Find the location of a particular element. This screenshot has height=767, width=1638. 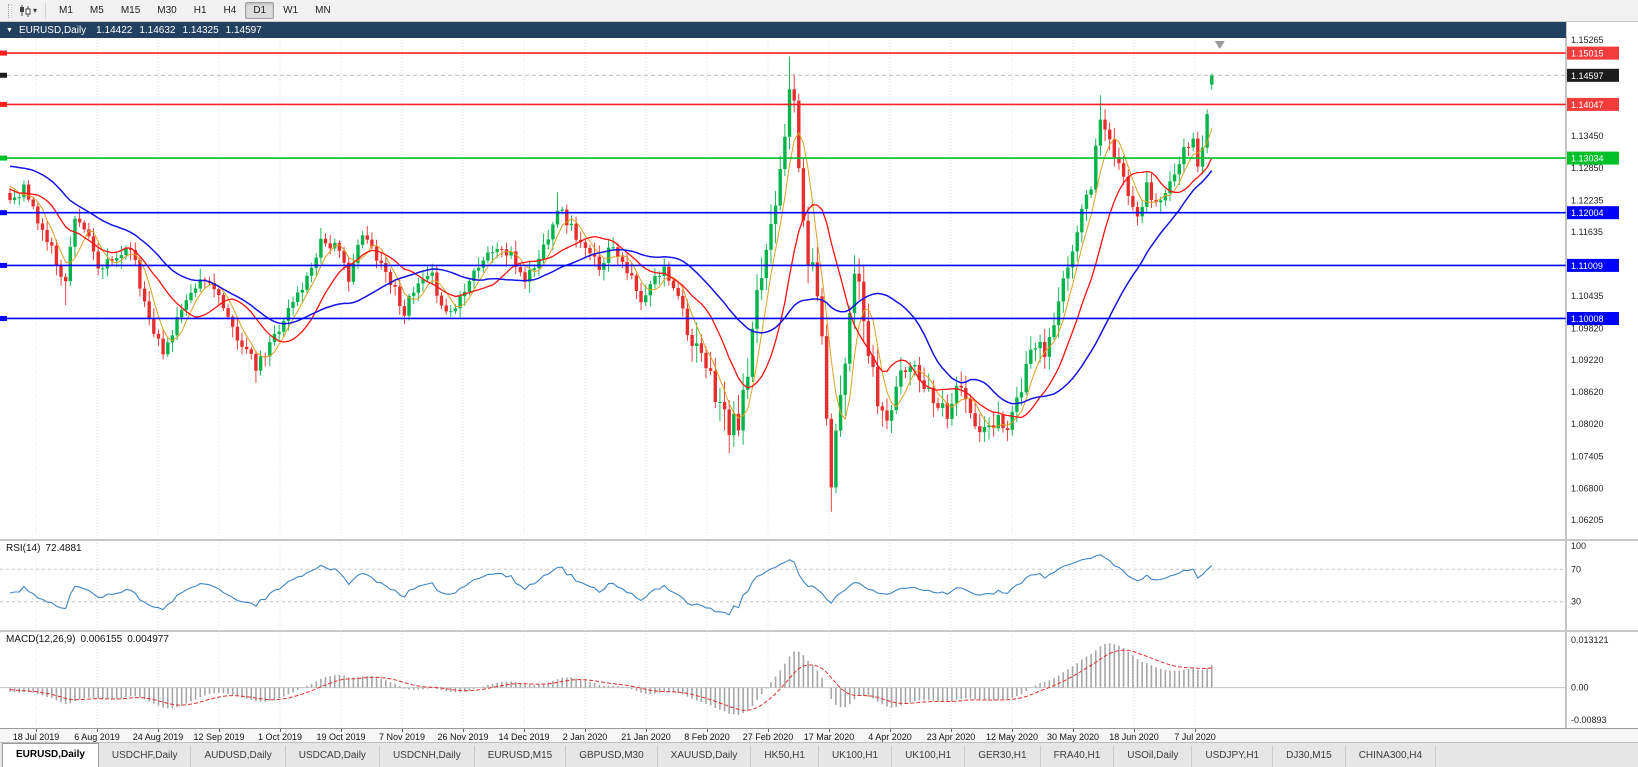

shift-marker-icon is located at coordinates (1219, 45).